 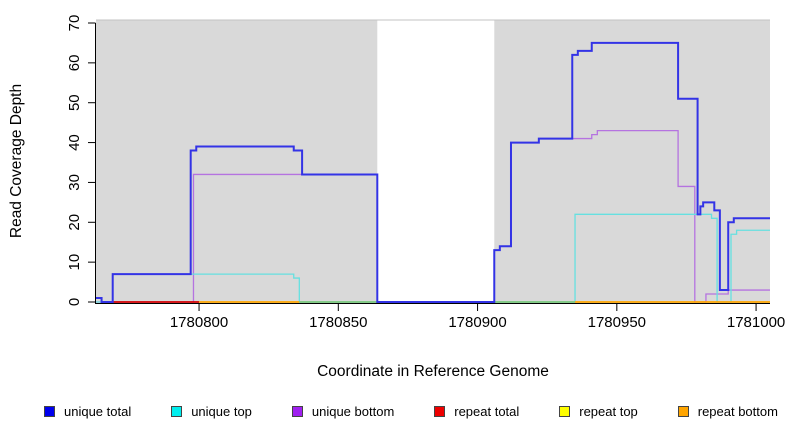 I want to click on legend-item-repeat-top: repeat top, so click(x=598, y=411).